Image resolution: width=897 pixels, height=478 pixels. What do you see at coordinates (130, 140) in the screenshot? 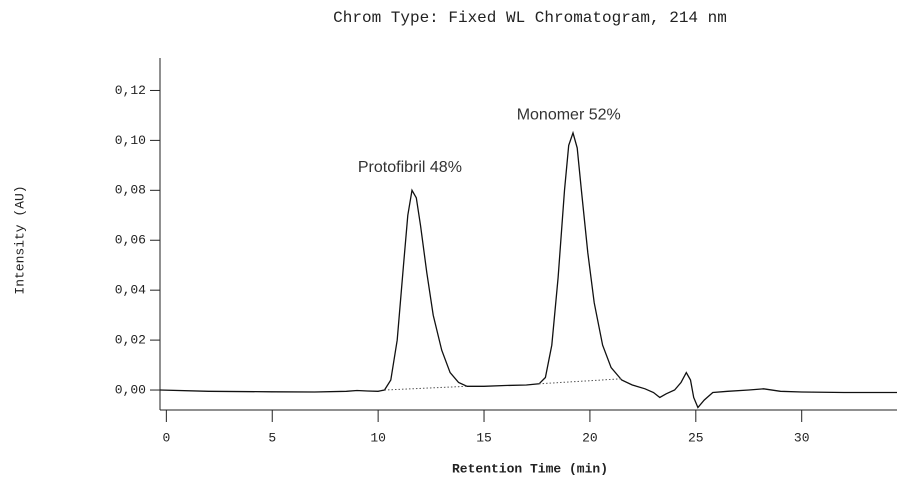
I see `y-tick-label: 0,10` at bounding box center [130, 140].